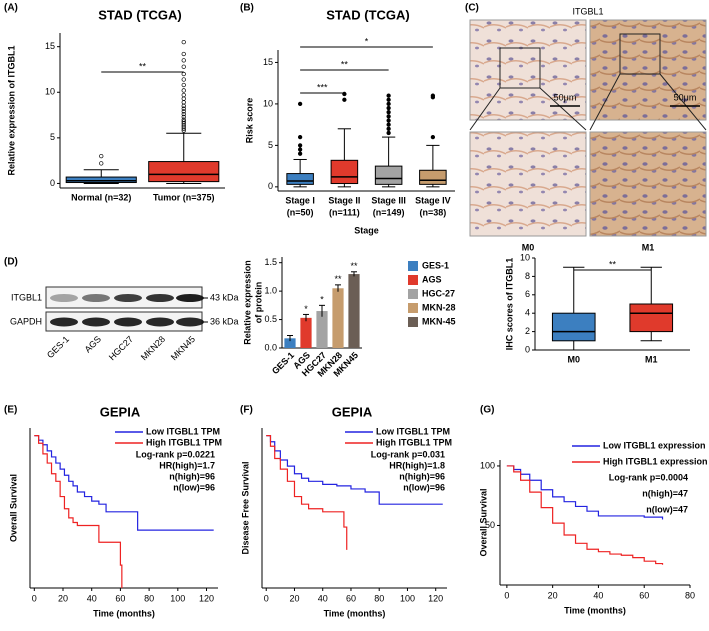  What do you see at coordinates (11, 262) in the screenshot?
I see `panel-label: (D)` at bounding box center [11, 262].